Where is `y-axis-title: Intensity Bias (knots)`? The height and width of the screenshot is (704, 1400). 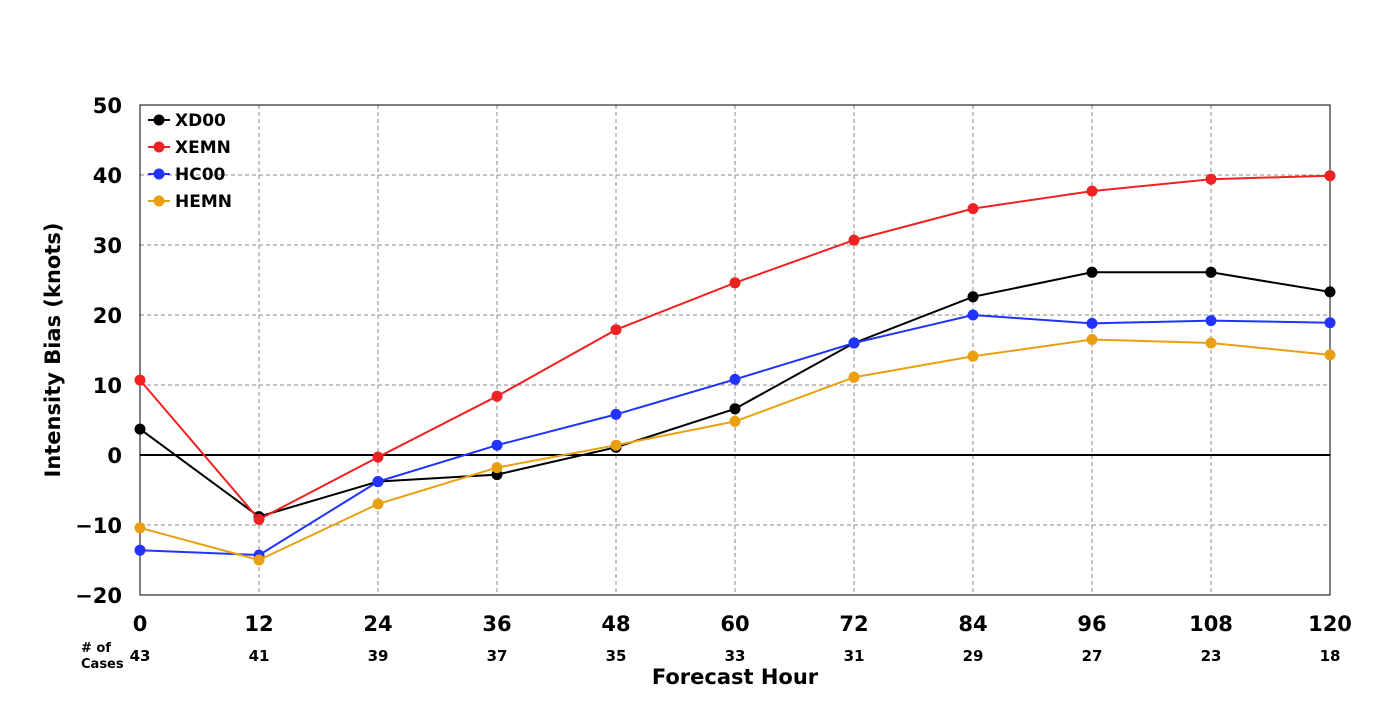
y-axis-title: Intensity Bias (knots) is located at coordinates (53, 350).